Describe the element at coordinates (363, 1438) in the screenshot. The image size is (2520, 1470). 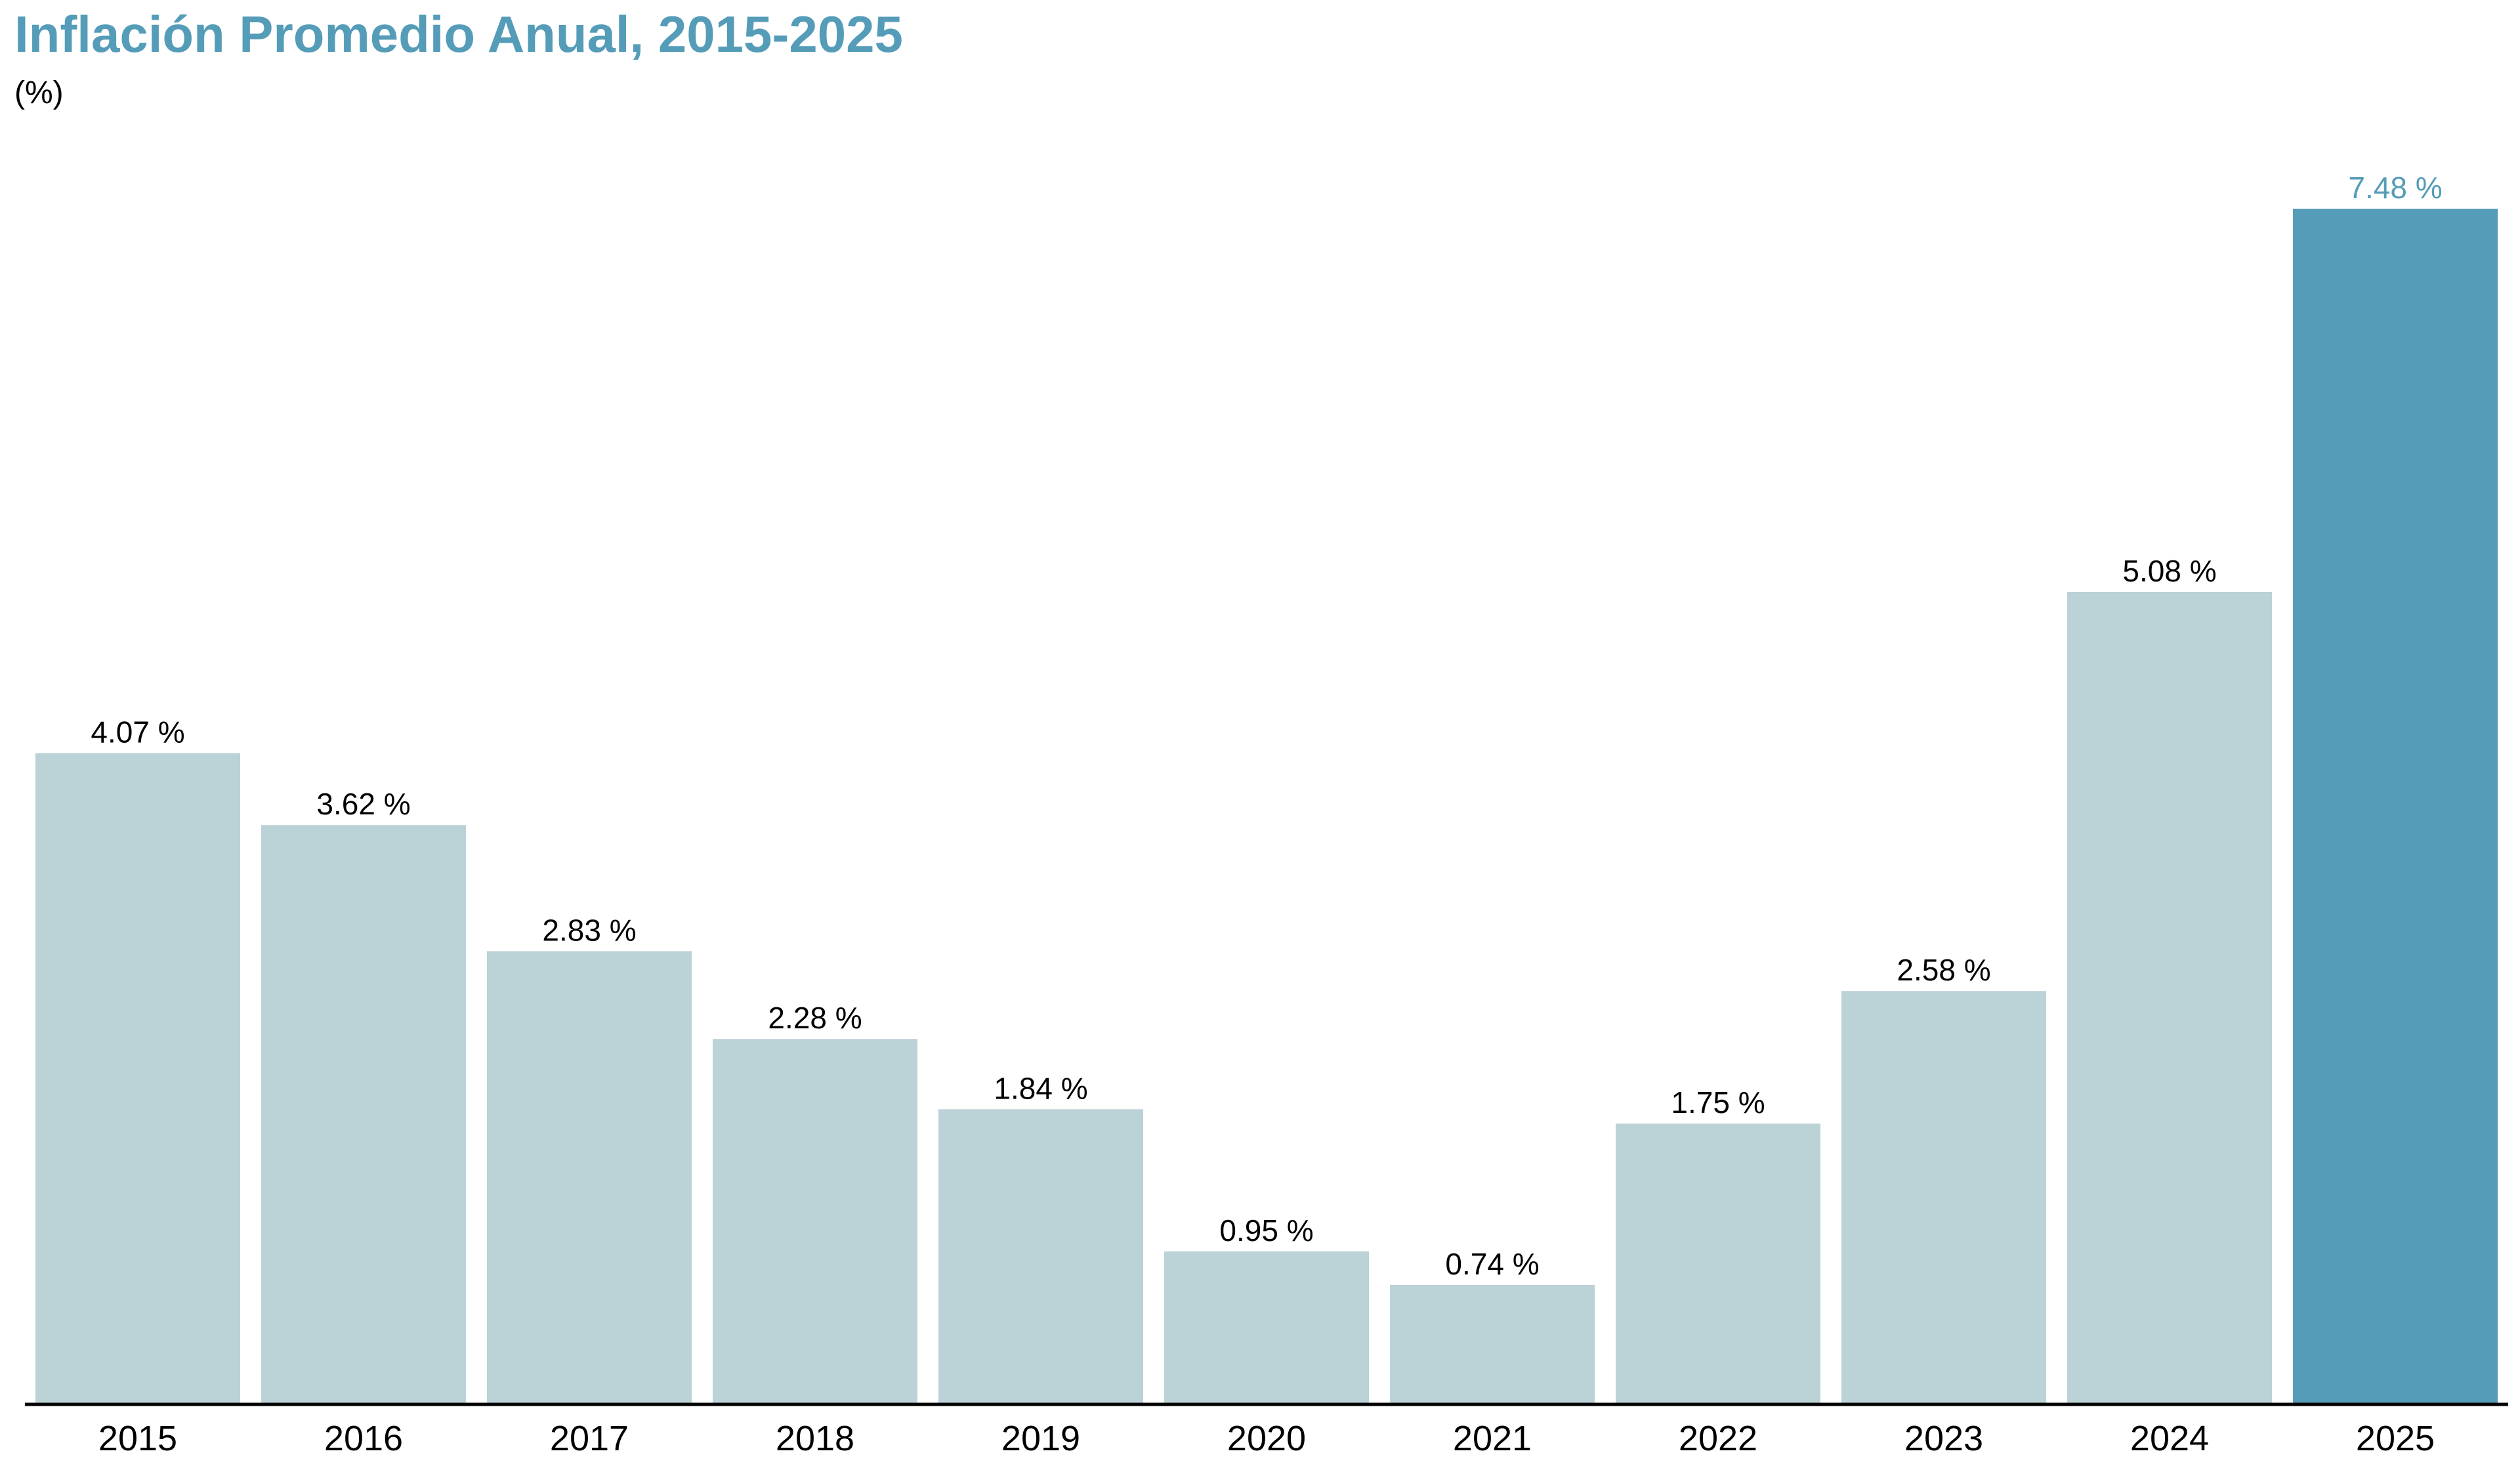
I see `x-tick-2016: 2016` at that location.